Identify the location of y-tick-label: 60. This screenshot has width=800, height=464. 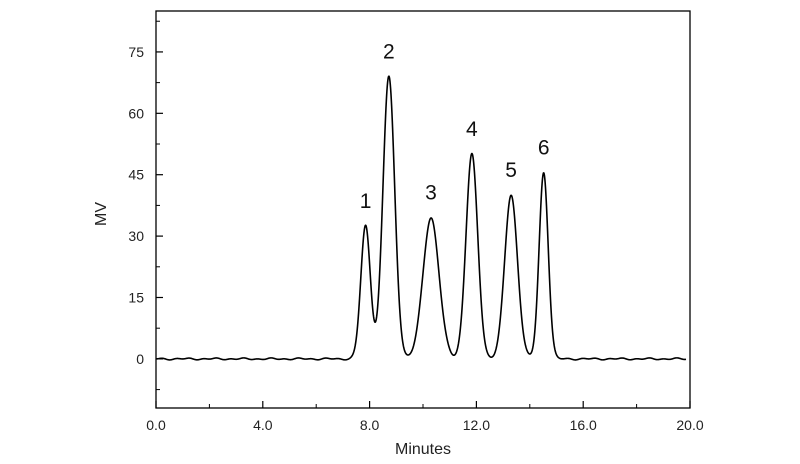
(136, 113).